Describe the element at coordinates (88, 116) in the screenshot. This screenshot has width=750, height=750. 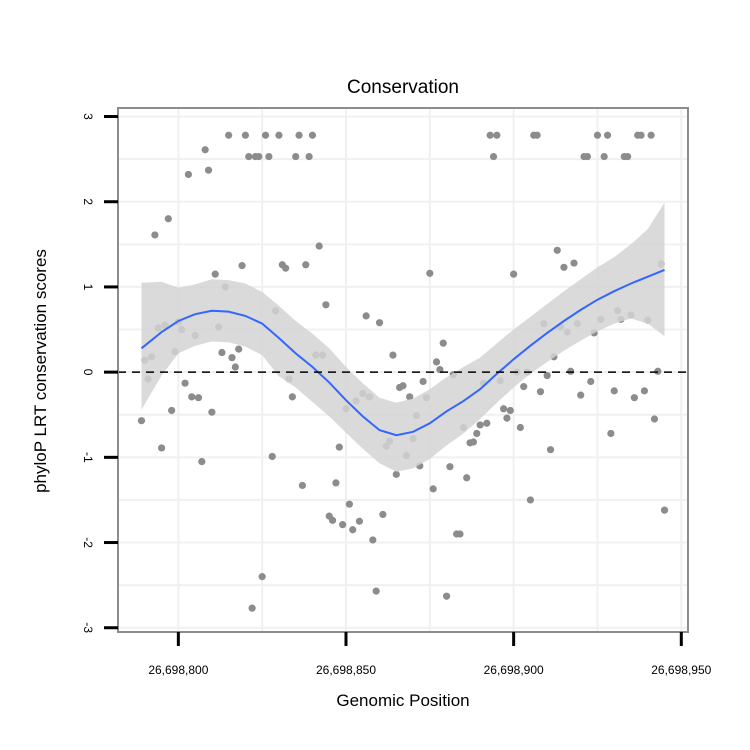
I see `y-tick-label: 3` at that location.